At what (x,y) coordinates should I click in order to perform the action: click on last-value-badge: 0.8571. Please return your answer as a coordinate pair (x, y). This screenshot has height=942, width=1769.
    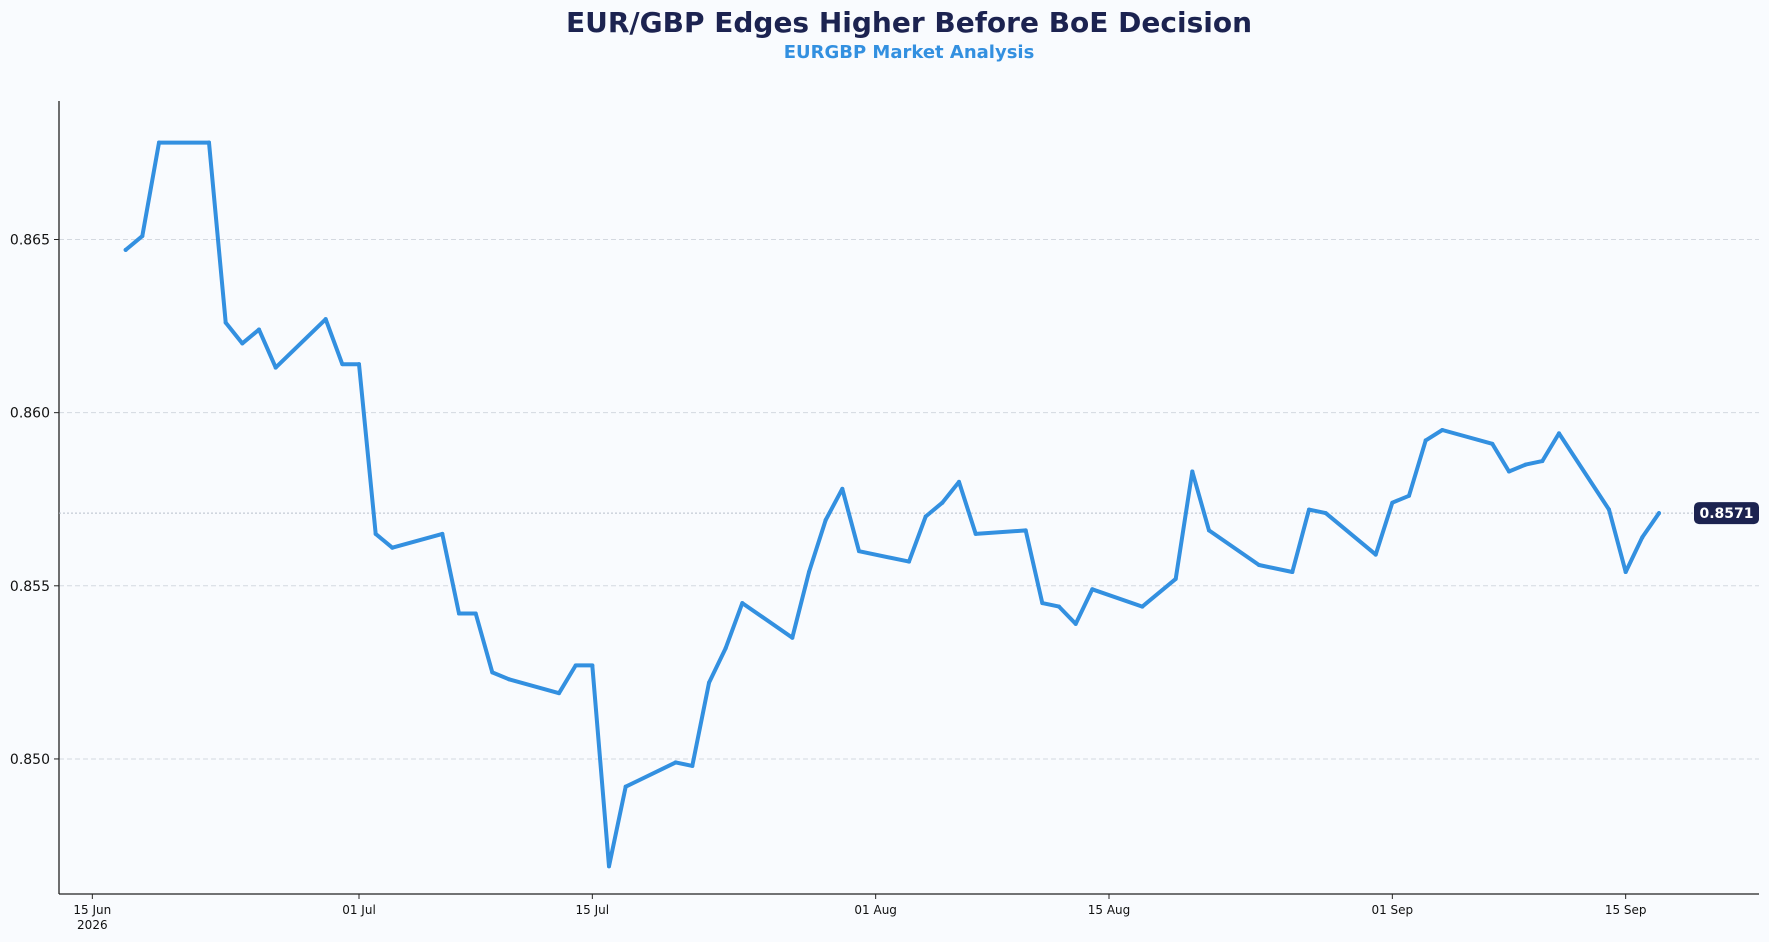
    Looking at the image, I should click on (1726, 513).